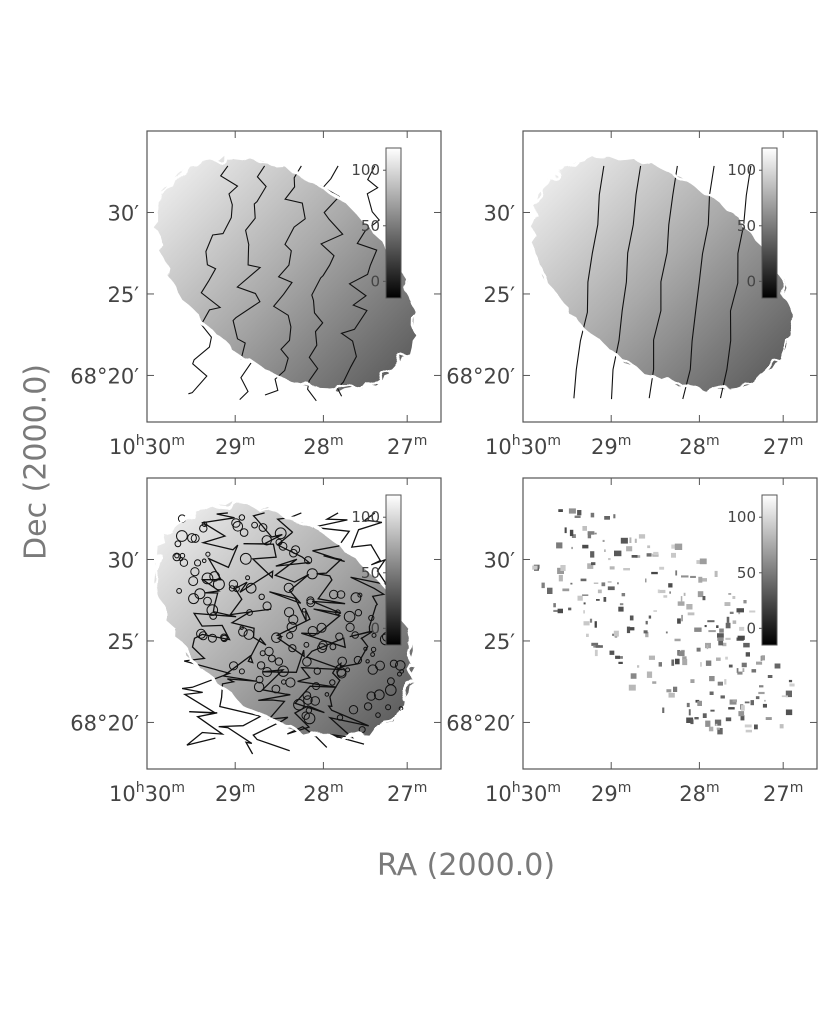  Describe the element at coordinates (375, 628) in the screenshot. I see `colorbar-tick-label: 0` at that location.